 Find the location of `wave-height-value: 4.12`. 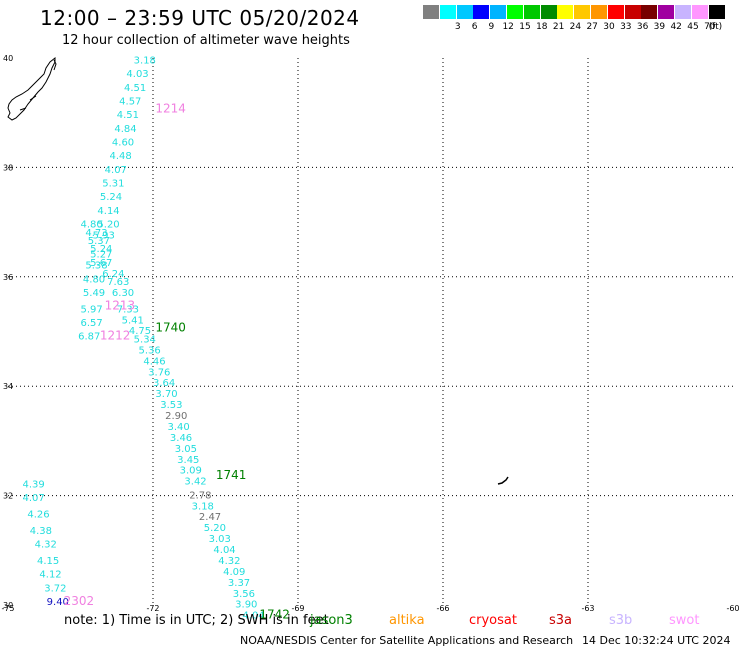

wave-height-value: 4.12 is located at coordinates (50, 575).